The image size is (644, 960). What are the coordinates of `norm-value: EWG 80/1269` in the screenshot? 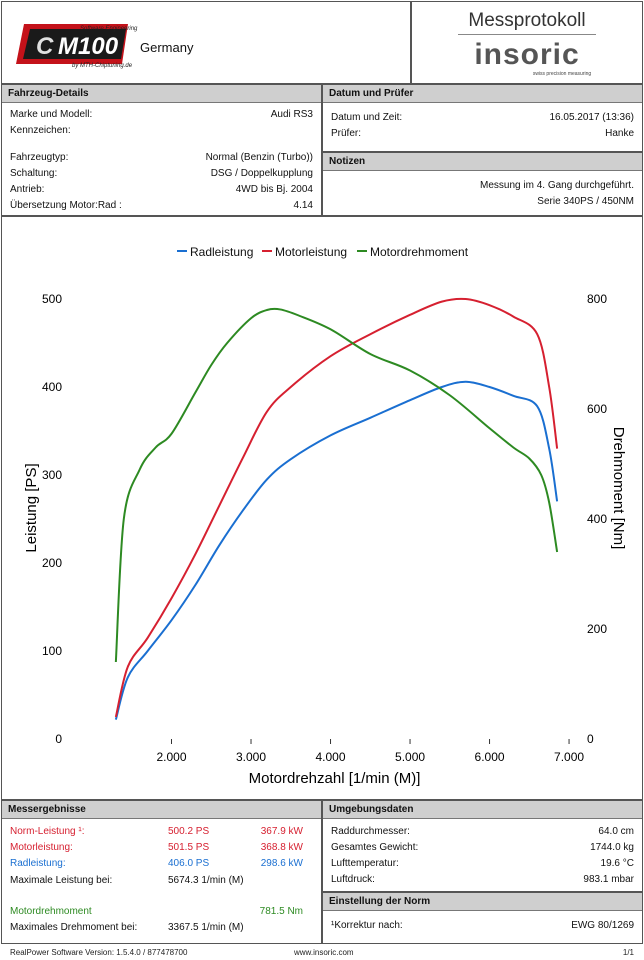 It's located at (602, 925).